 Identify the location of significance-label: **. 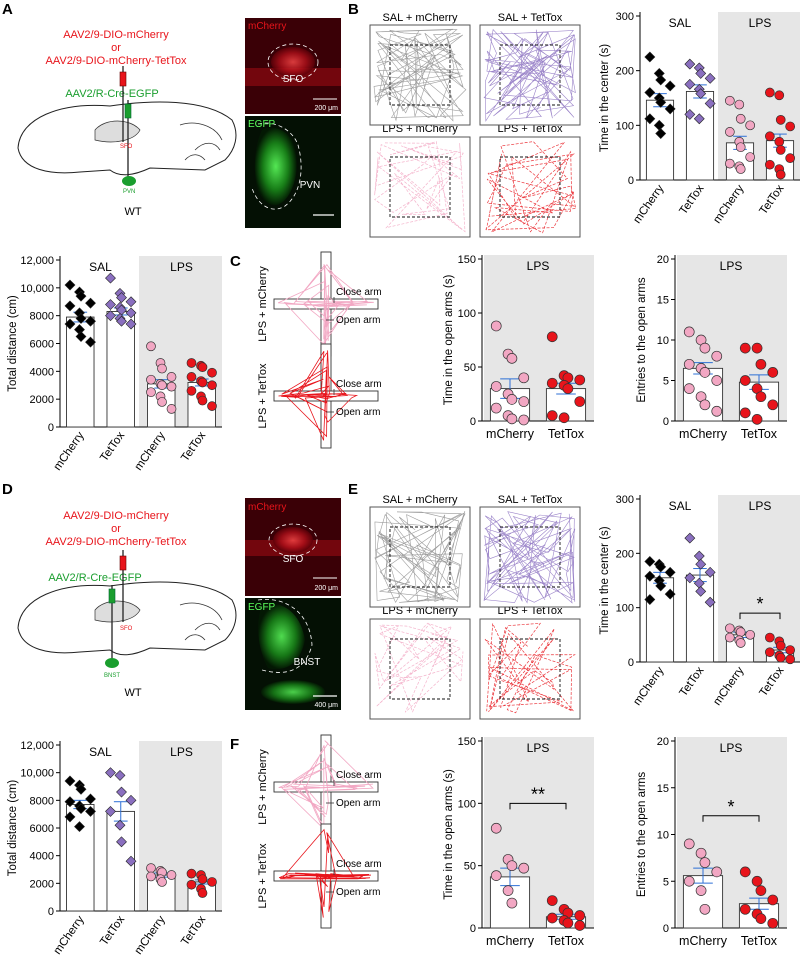
(538, 794).